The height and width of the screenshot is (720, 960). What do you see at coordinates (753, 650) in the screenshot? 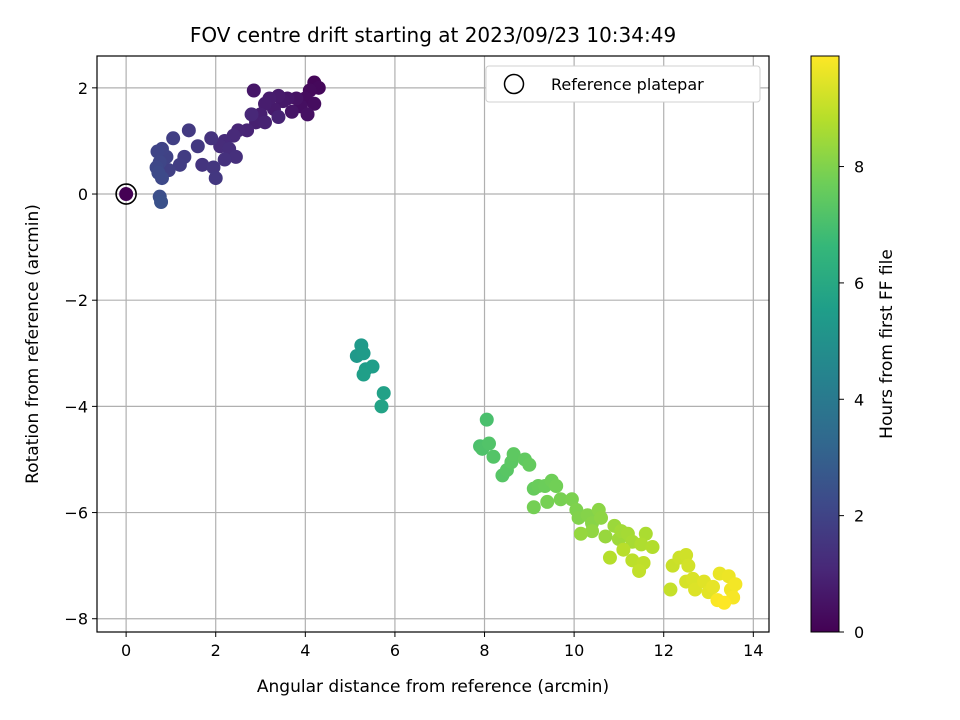
I see `x-tick-label: 14` at bounding box center [753, 650].